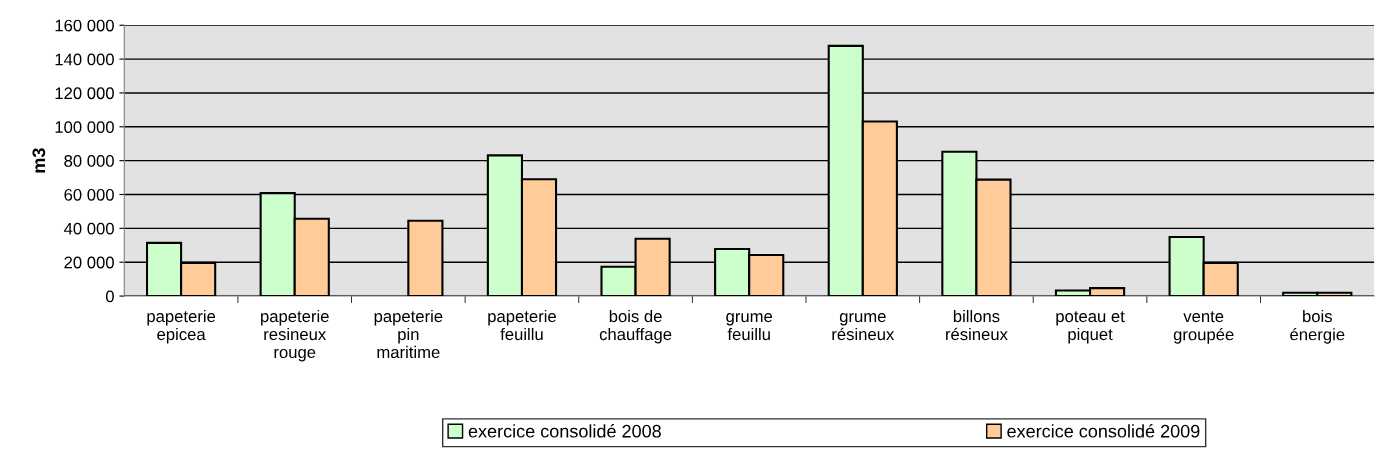  Describe the element at coordinates (84, 93) in the screenshot. I see `y-tick-label: 120 000` at that location.